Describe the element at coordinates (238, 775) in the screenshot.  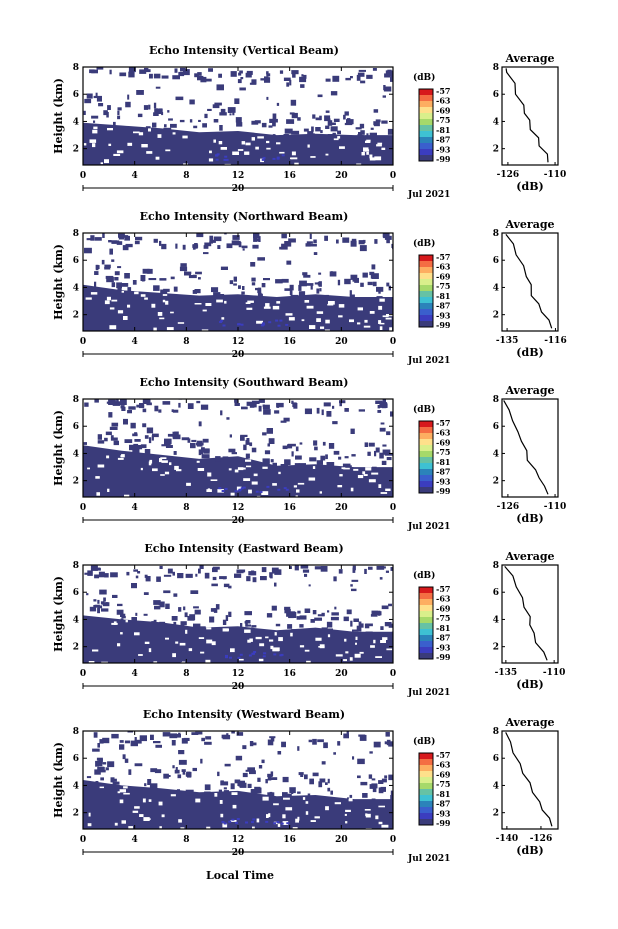
I see `echo-layer` at that location.